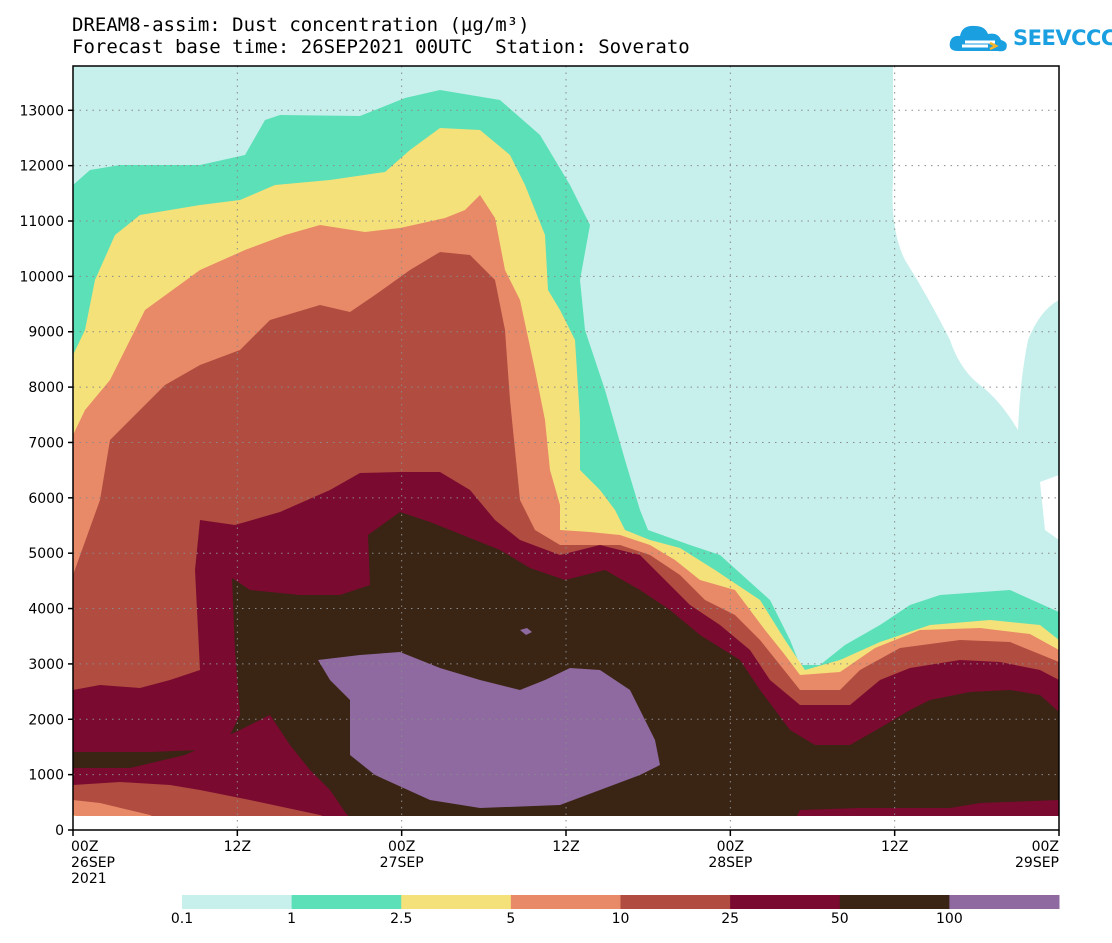 The height and width of the screenshot is (943, 1112). Describe the element at coordinates (41, 167) in the screenshot. I see `y-tick-label: 12000` at that location.